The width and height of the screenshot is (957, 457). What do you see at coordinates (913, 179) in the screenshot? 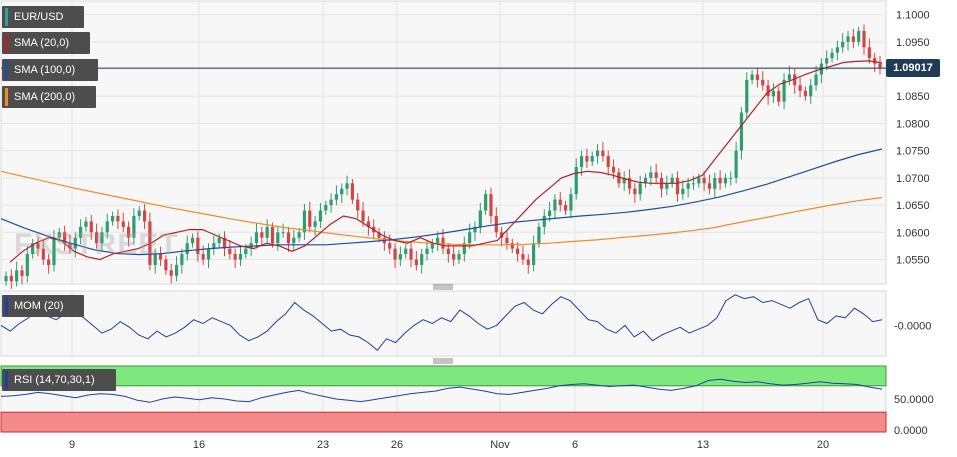
I see `y-tick-label: 1.0700` at bounding box center [913, 179].